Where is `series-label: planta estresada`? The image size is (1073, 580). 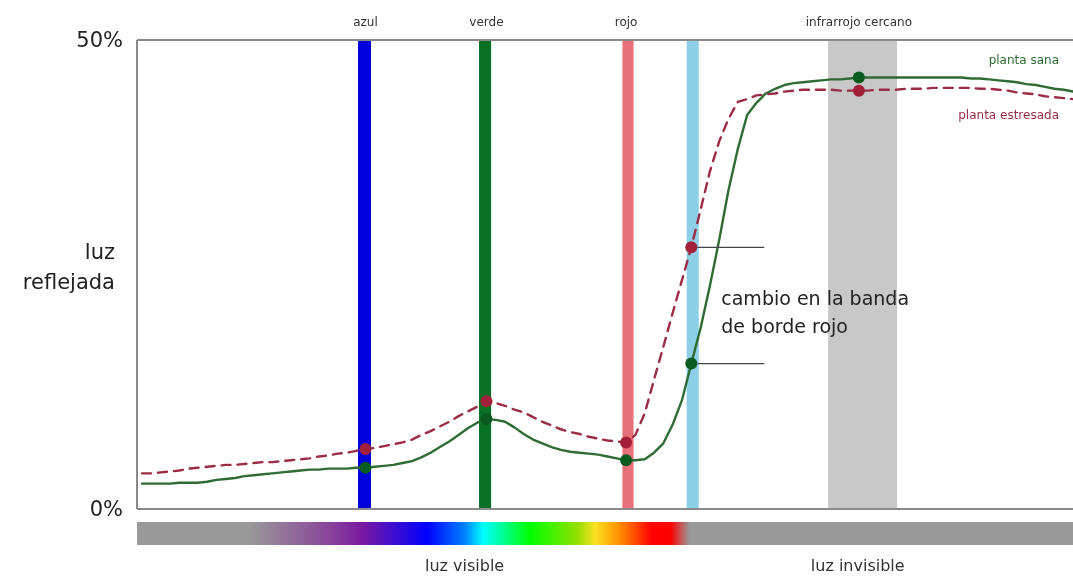 series-label: planta estresada is located at coordinates (1008, 115).